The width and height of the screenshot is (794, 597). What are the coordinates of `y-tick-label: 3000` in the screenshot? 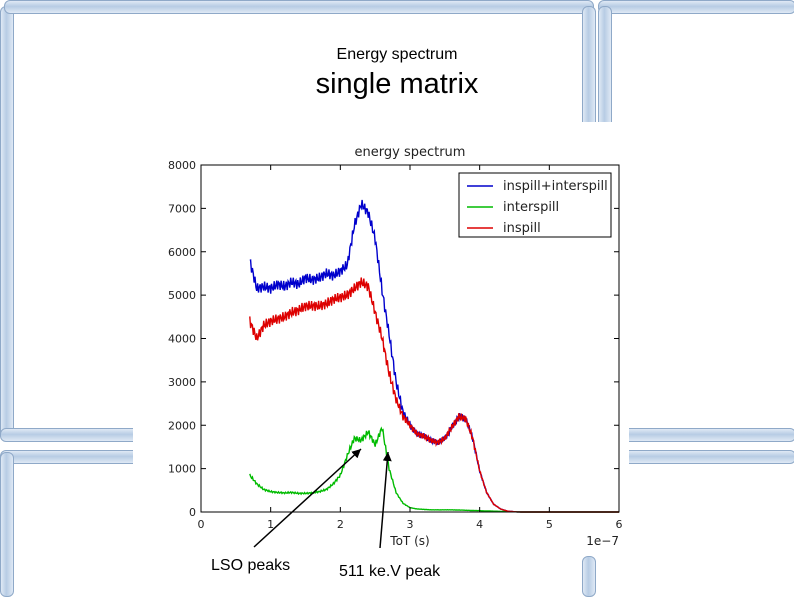 It's located at (182, 382).